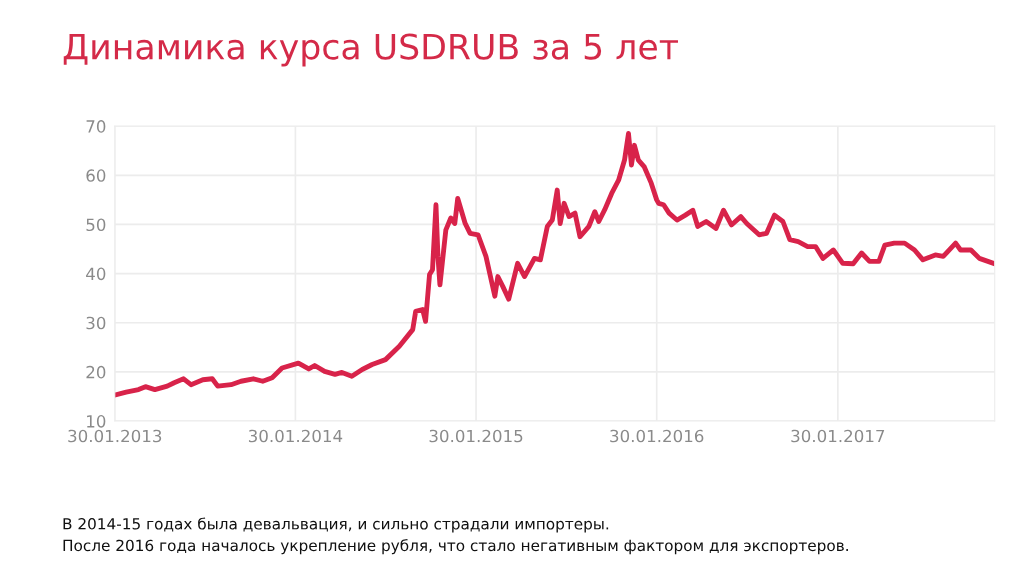  What do you see at coordinates (96, 323) in the screenshot?
I see `y-tick-label: 30` at bounding box center [96, 323].